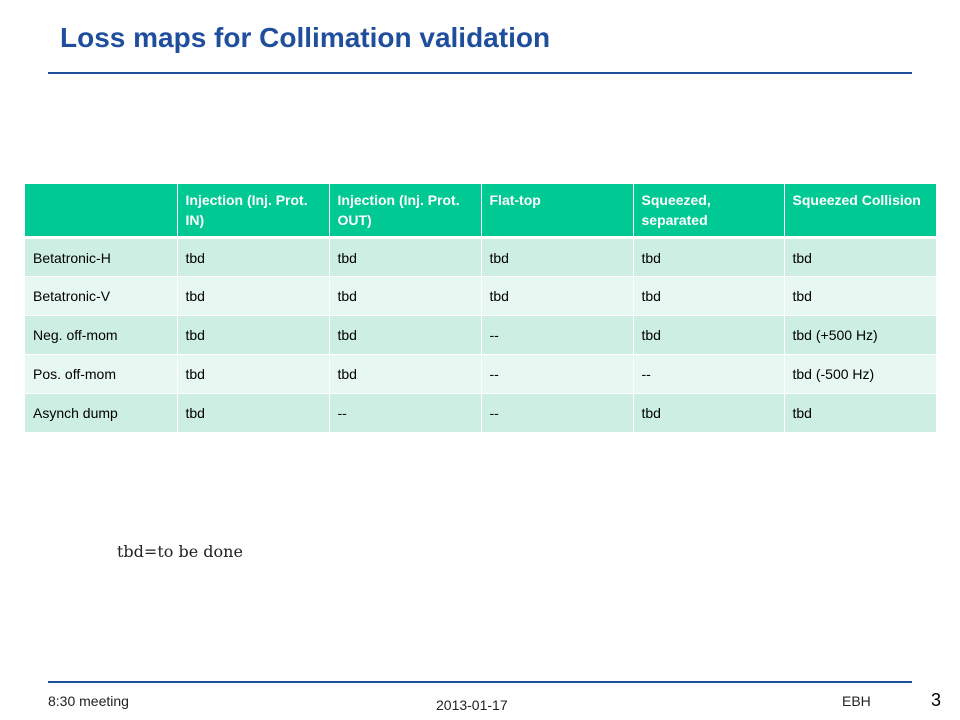 Image resolution: width=960 pixels, height=720 pixels. What do you see at coordinates (253, 211) in the screenshot?
I see `header-cell-injection-in: Injection (Inj. Prot. IN)` at bounding box center [253, 211].